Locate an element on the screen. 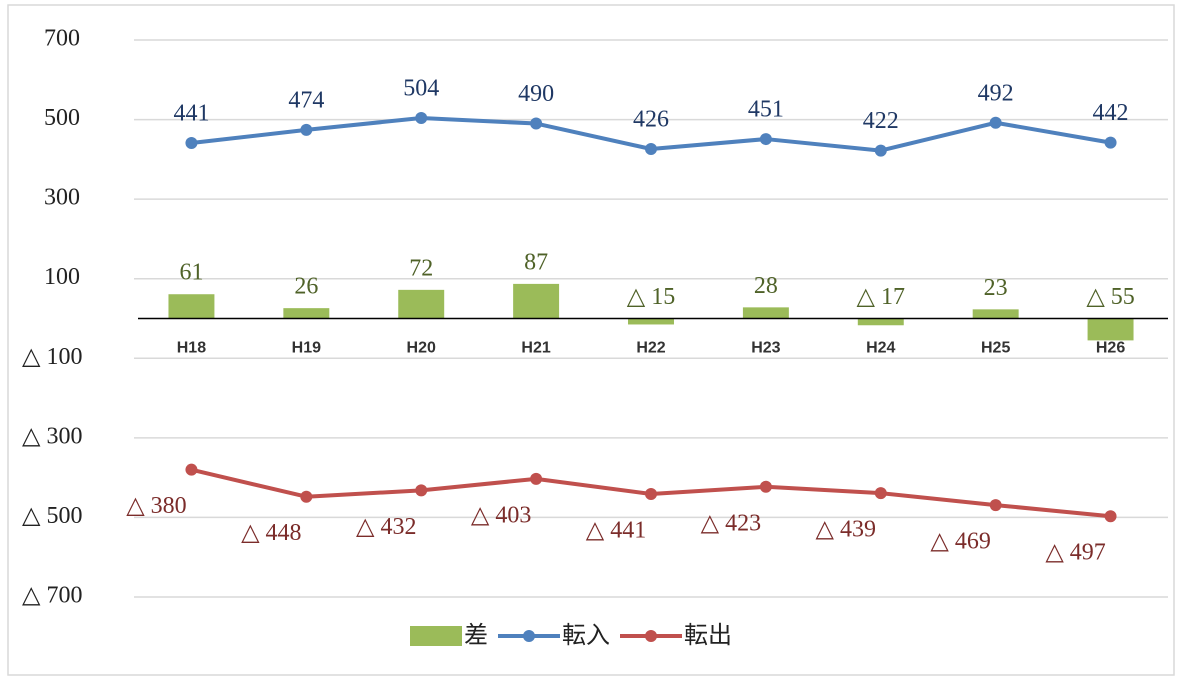 The image size is (1179, 679). x-tick-label: H23 is located at coordinates (765, 348).